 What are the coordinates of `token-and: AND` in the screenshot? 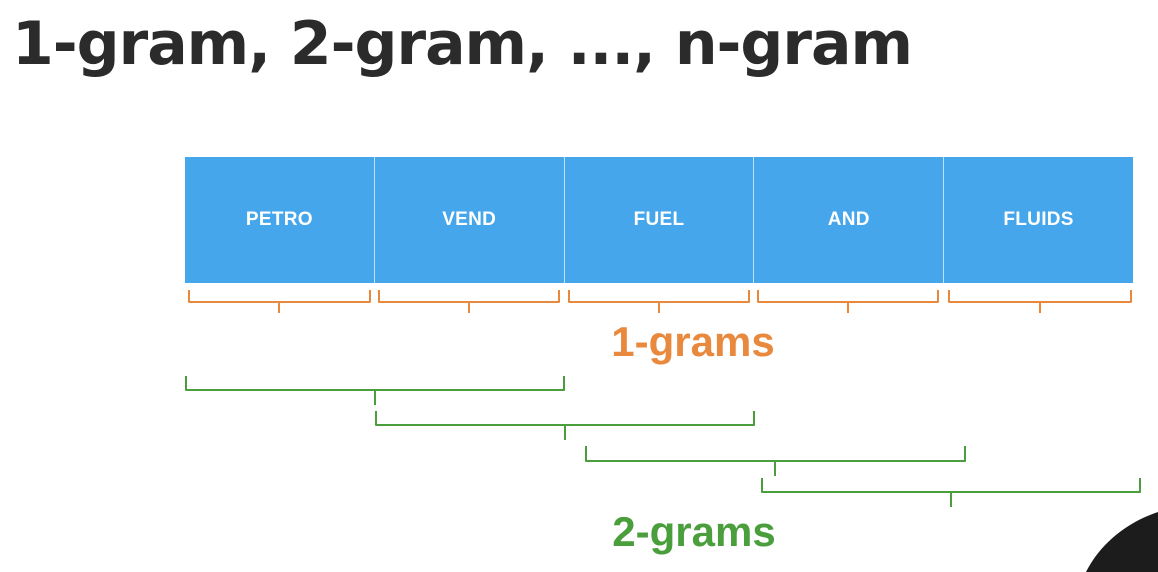 It's located at (849, 220).